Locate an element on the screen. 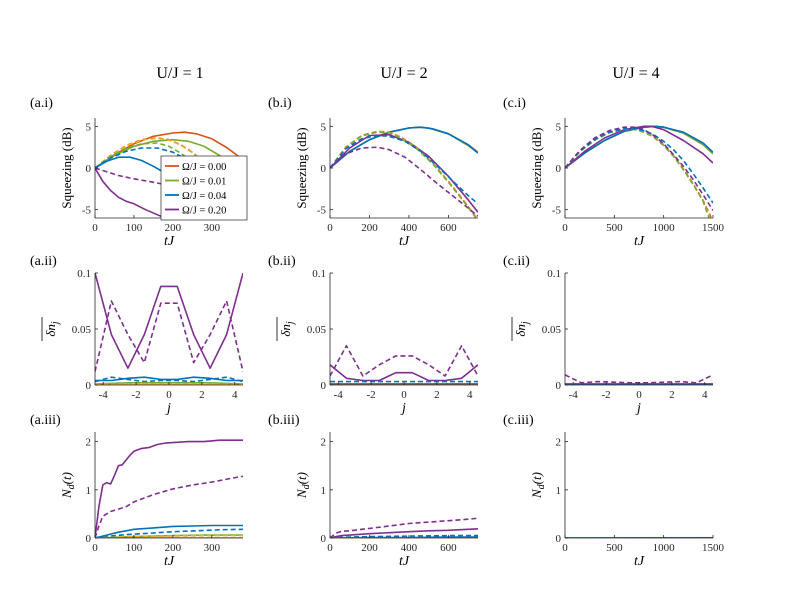 This screenshot has height=592, width=789. x-axis-label: j is located at coordinates (168, 408).